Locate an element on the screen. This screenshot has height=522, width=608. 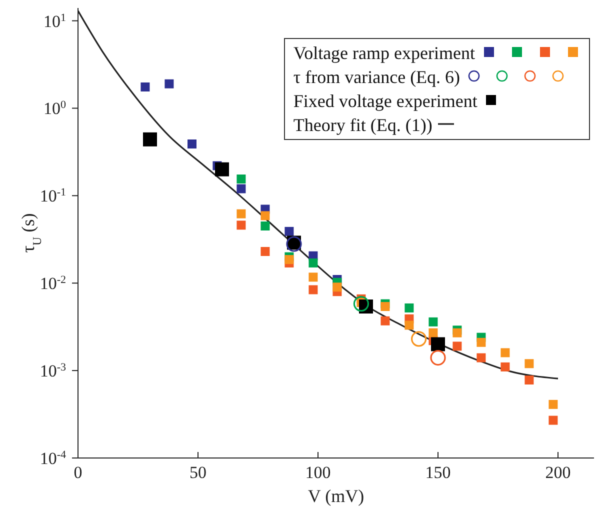
y-tick-label: 10$^{1}$ is located at coordinates (55, 21).